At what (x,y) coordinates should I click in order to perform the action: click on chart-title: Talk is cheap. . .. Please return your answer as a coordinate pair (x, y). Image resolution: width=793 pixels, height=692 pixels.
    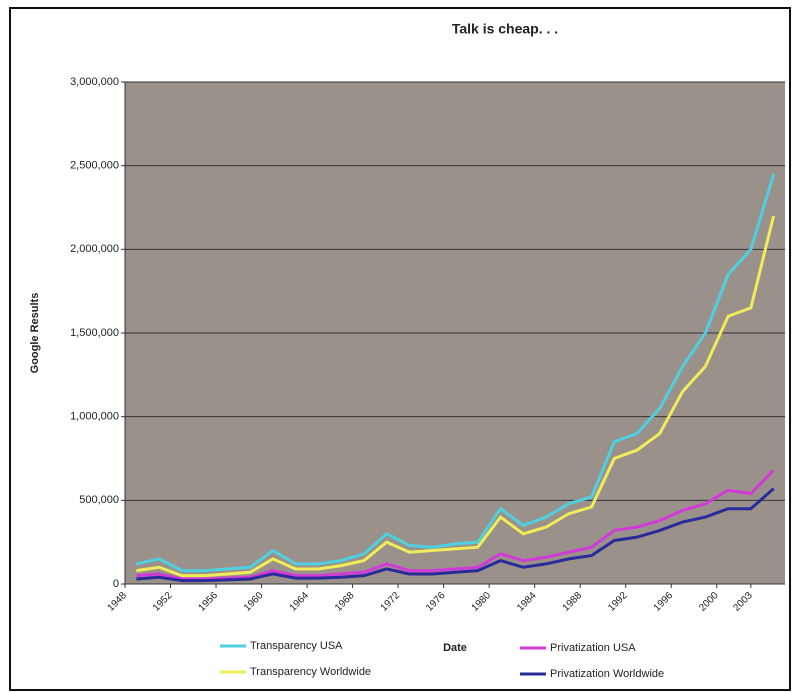
    Looking at the image, I should click on (505, 29).